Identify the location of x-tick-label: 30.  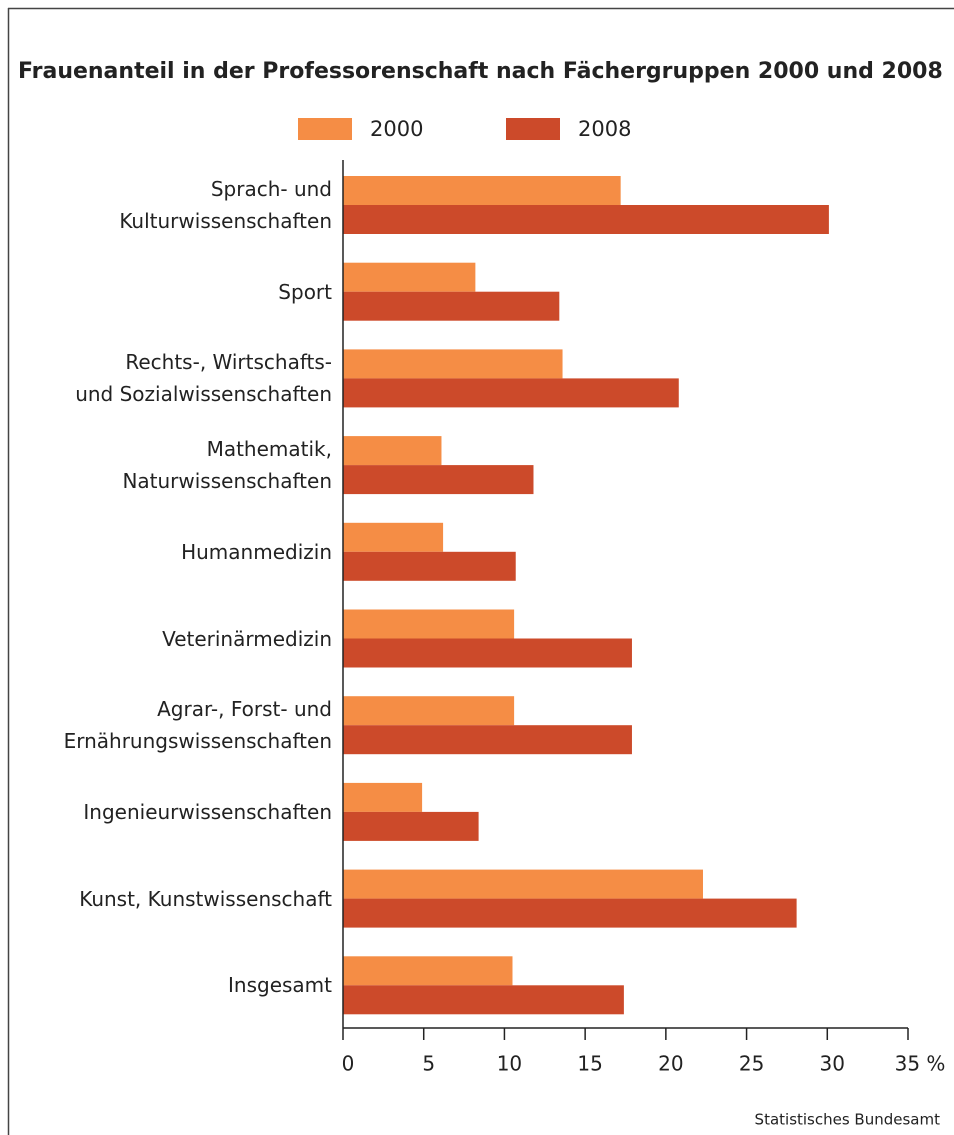
(832, 1064).